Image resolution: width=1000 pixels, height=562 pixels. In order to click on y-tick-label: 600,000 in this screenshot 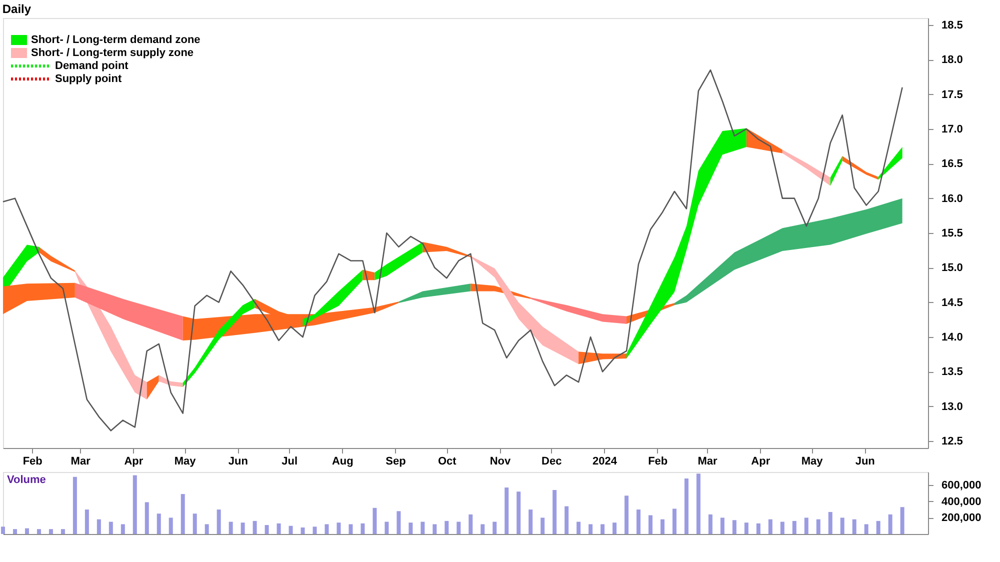, I will do `click(962, 486)`.